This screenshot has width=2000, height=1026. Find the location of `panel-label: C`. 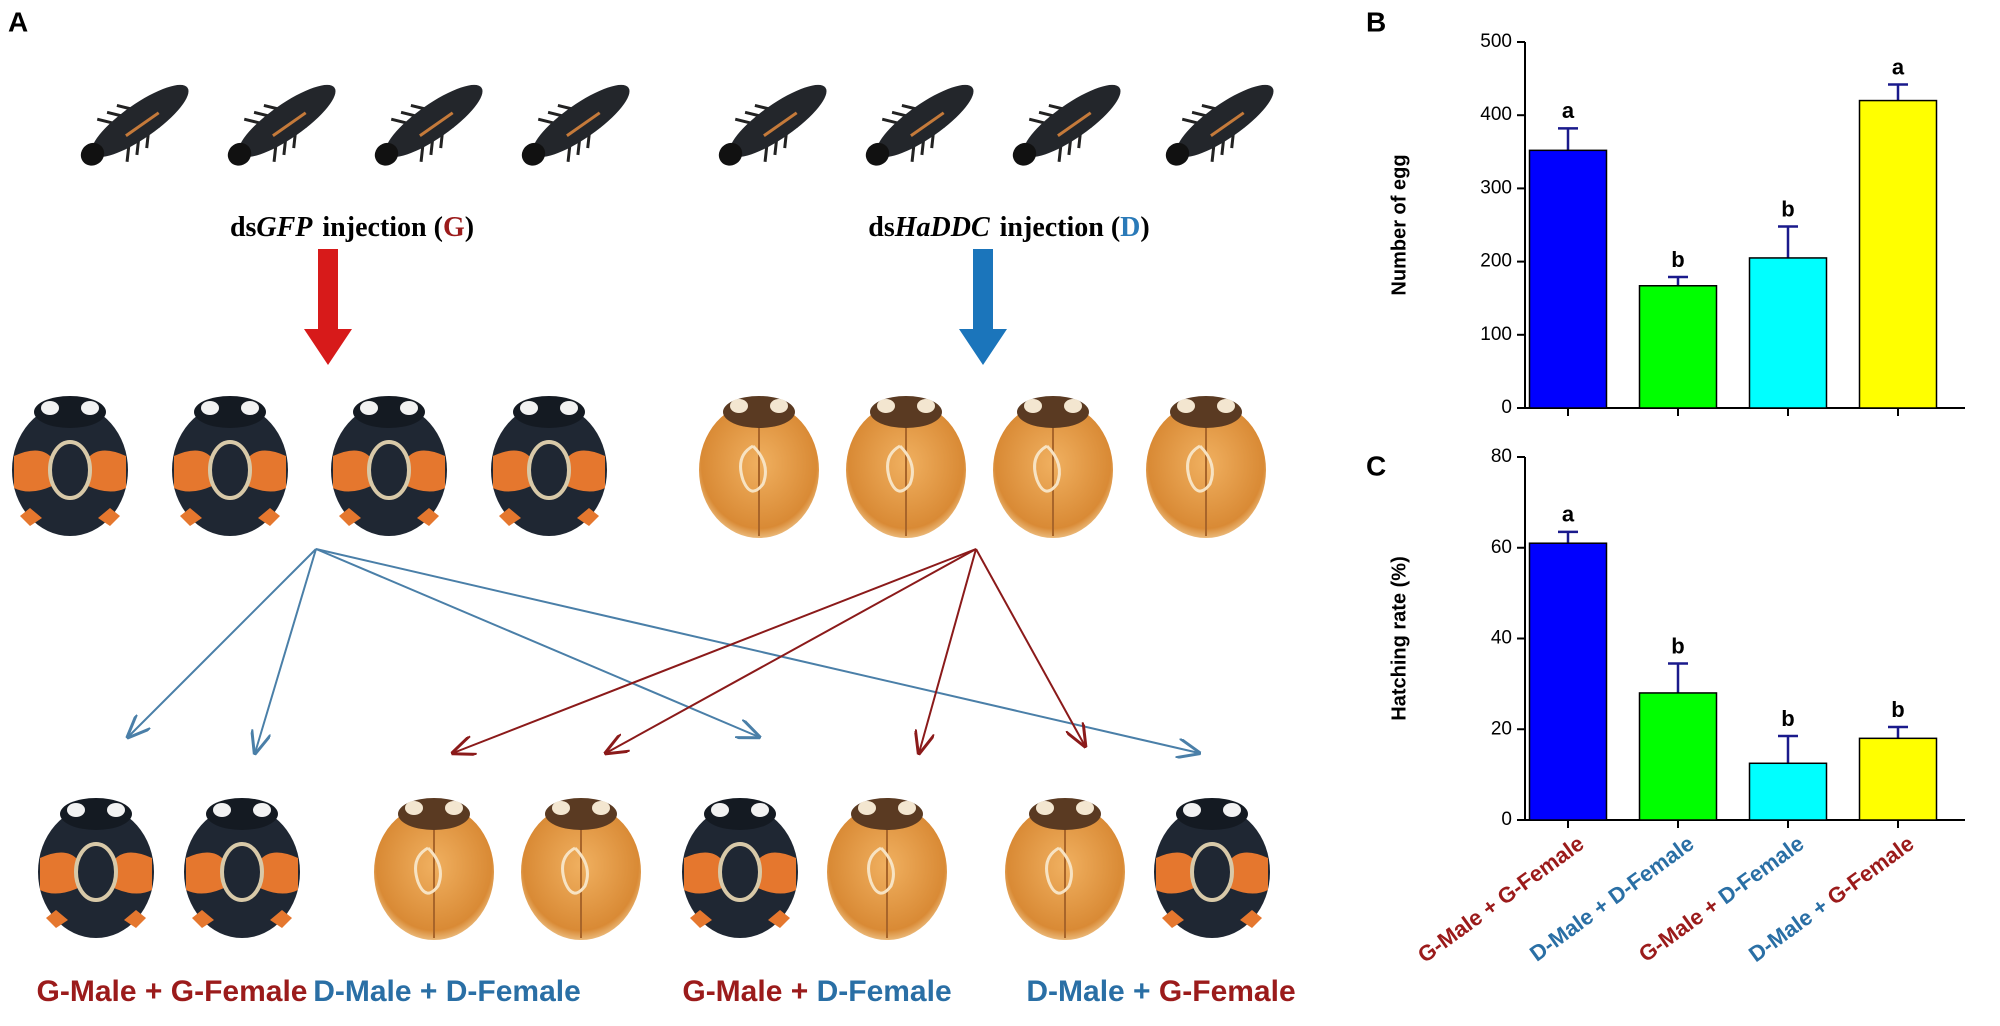

panel-label: C is located at coordinates (1376, 465).